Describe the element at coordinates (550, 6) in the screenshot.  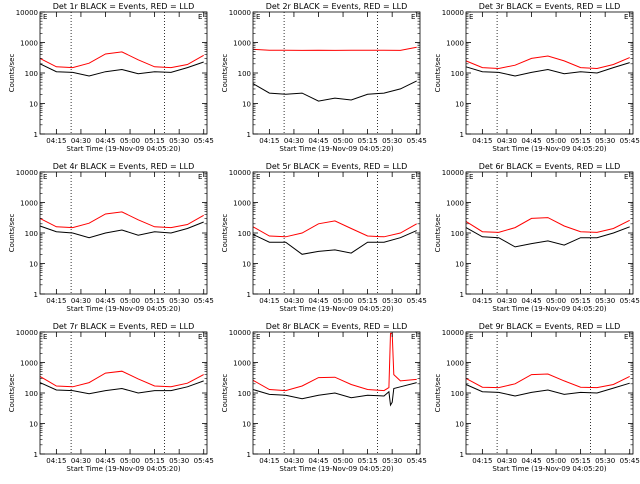
I see `panel-title: Det 3r BLACK = Events, RED = LLD` at that location.